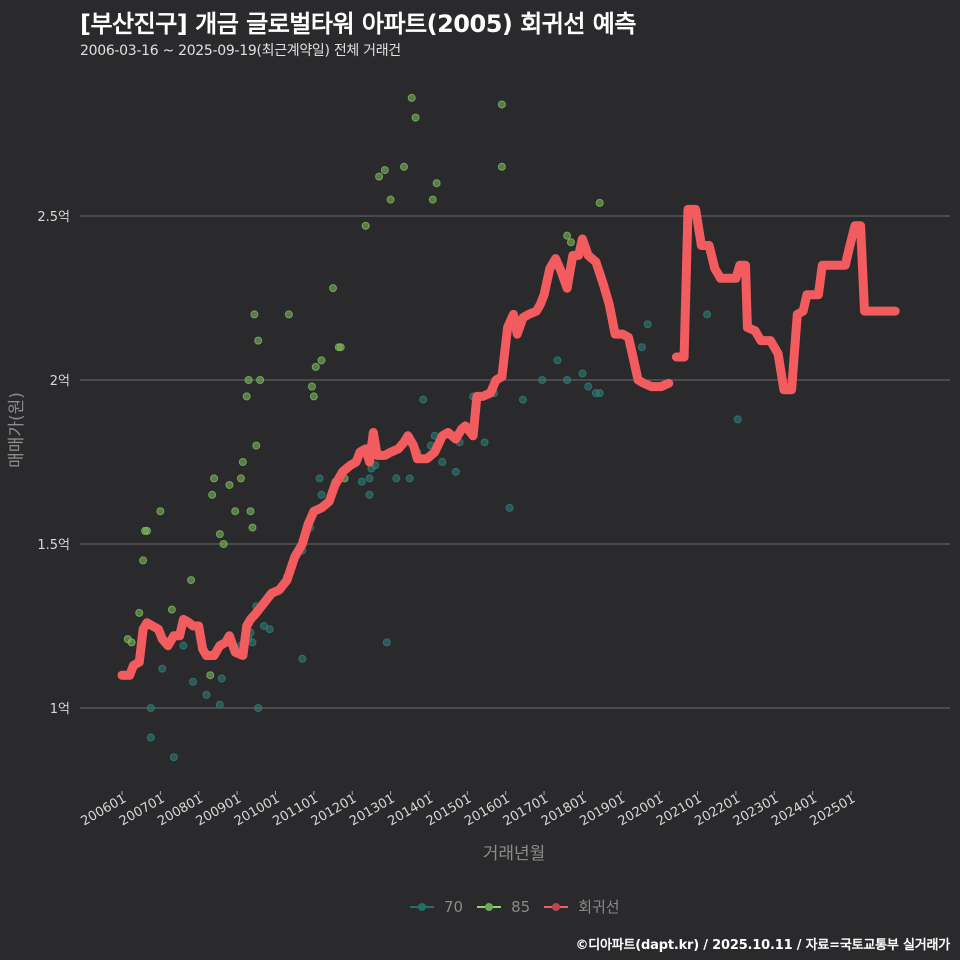 The height and width of the screenshot is (960, 960). I want to click on y-axis-ticks: 1억 1.5억 2억 2.5억, so click(53, 463).